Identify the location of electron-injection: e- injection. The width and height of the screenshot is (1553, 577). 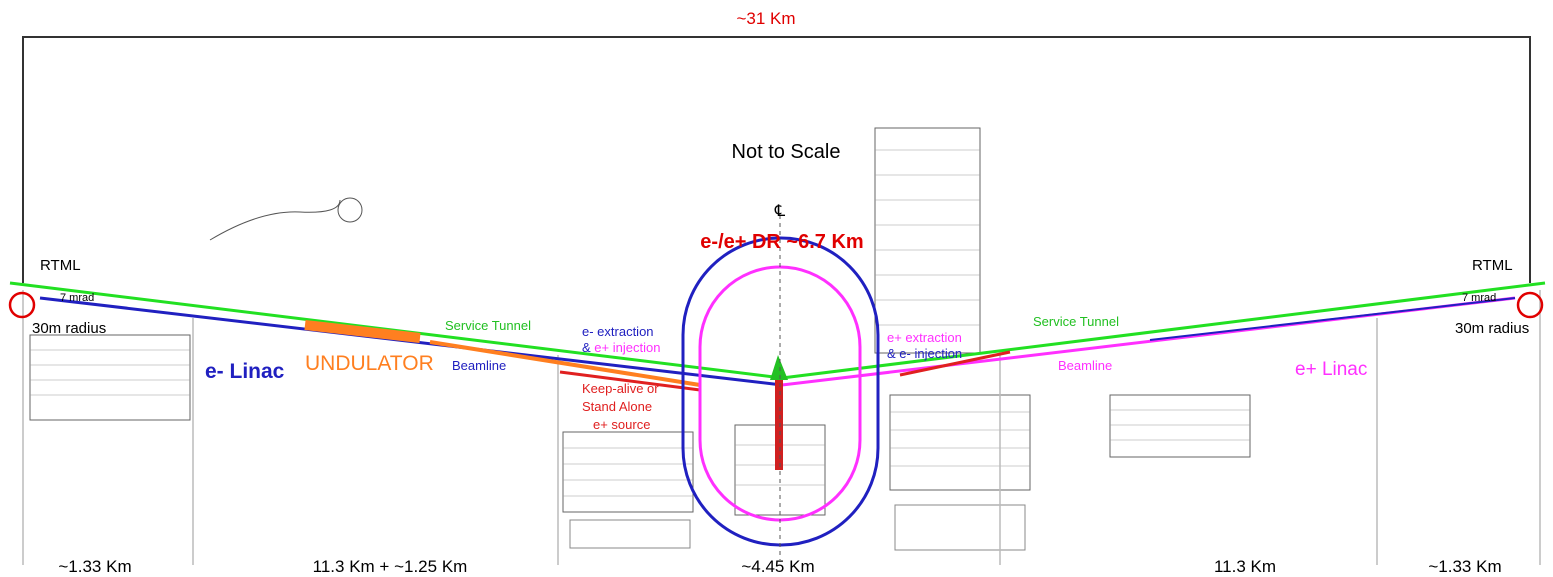
(930, 353).